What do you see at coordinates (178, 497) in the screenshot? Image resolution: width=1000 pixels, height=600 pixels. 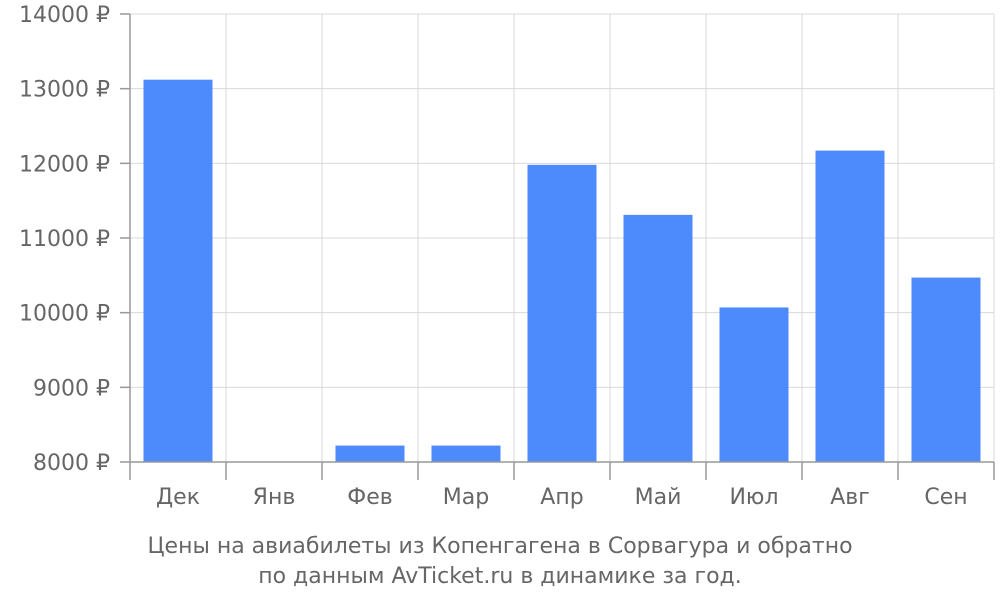 I see `x-tick-label: Дек` at bounding box center [178, 497].